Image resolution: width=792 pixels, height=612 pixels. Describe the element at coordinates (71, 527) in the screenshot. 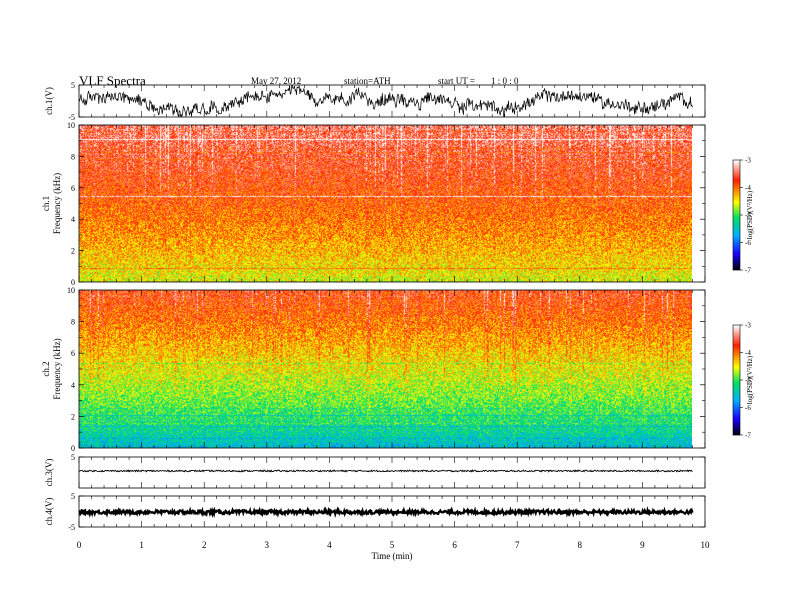

I see `y-tick-label: -5` at that location.